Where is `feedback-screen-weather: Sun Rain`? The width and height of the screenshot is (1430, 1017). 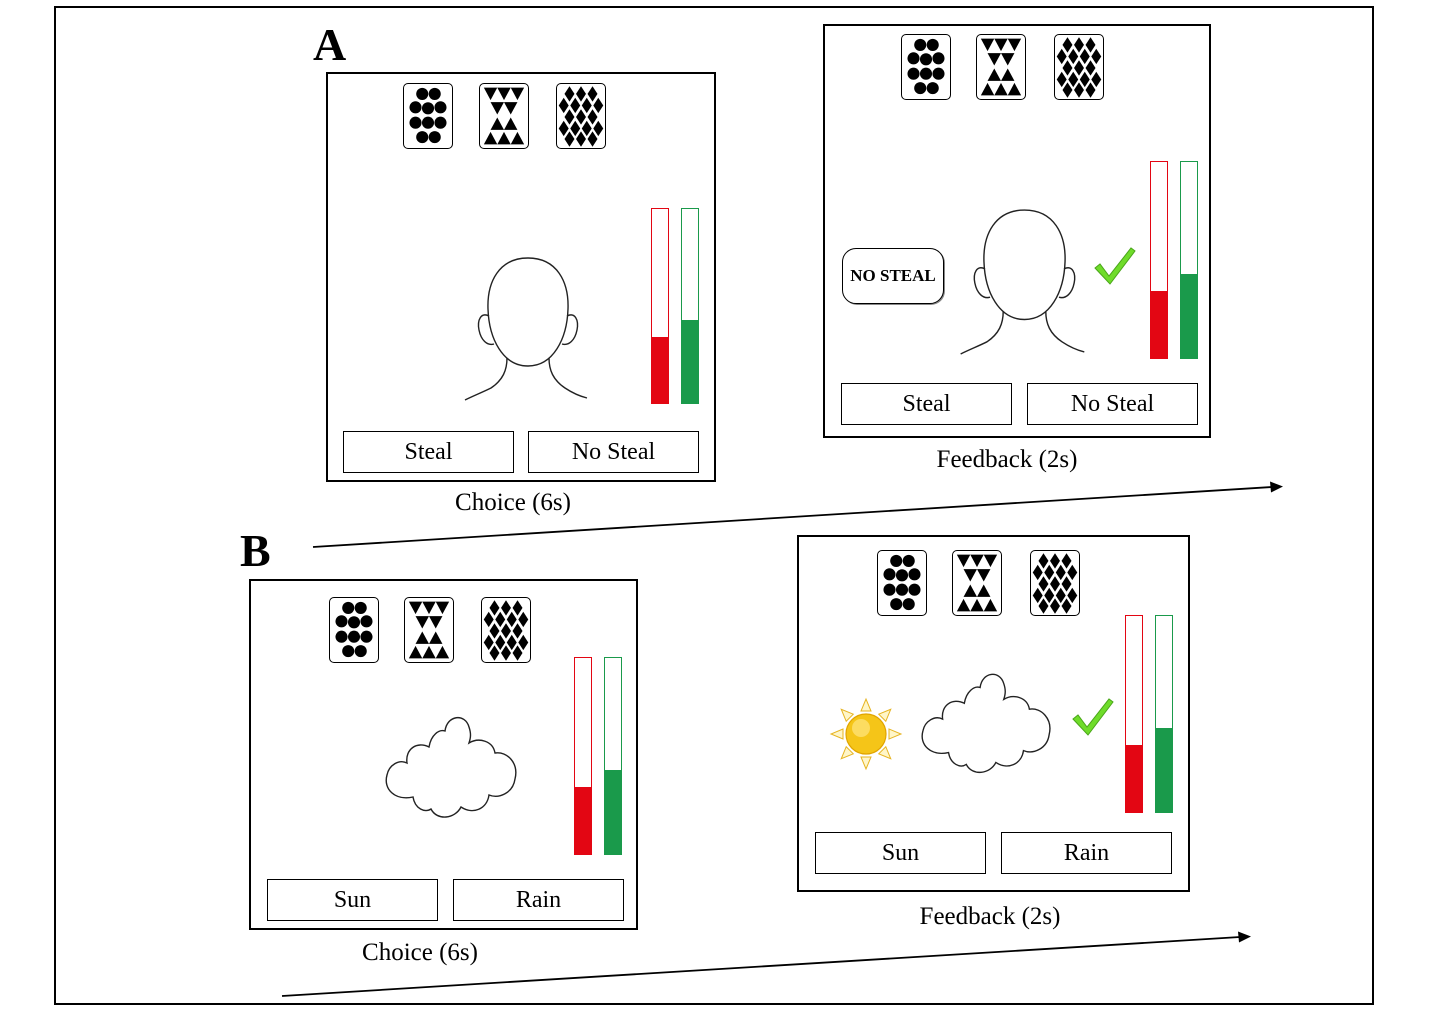 feedback-screen-weather: Sun Rain is located at coordinates (993, 713).